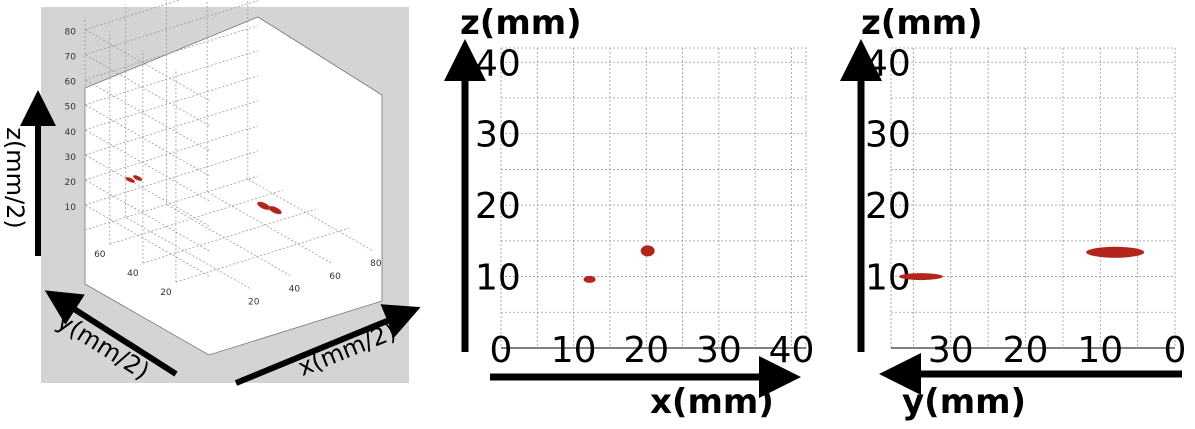 This screenshot has height=429, width=1195. Describe the element at coordinates (71, 83) in the screenshot. I see `tick-label-3d-z: 60` at that location.